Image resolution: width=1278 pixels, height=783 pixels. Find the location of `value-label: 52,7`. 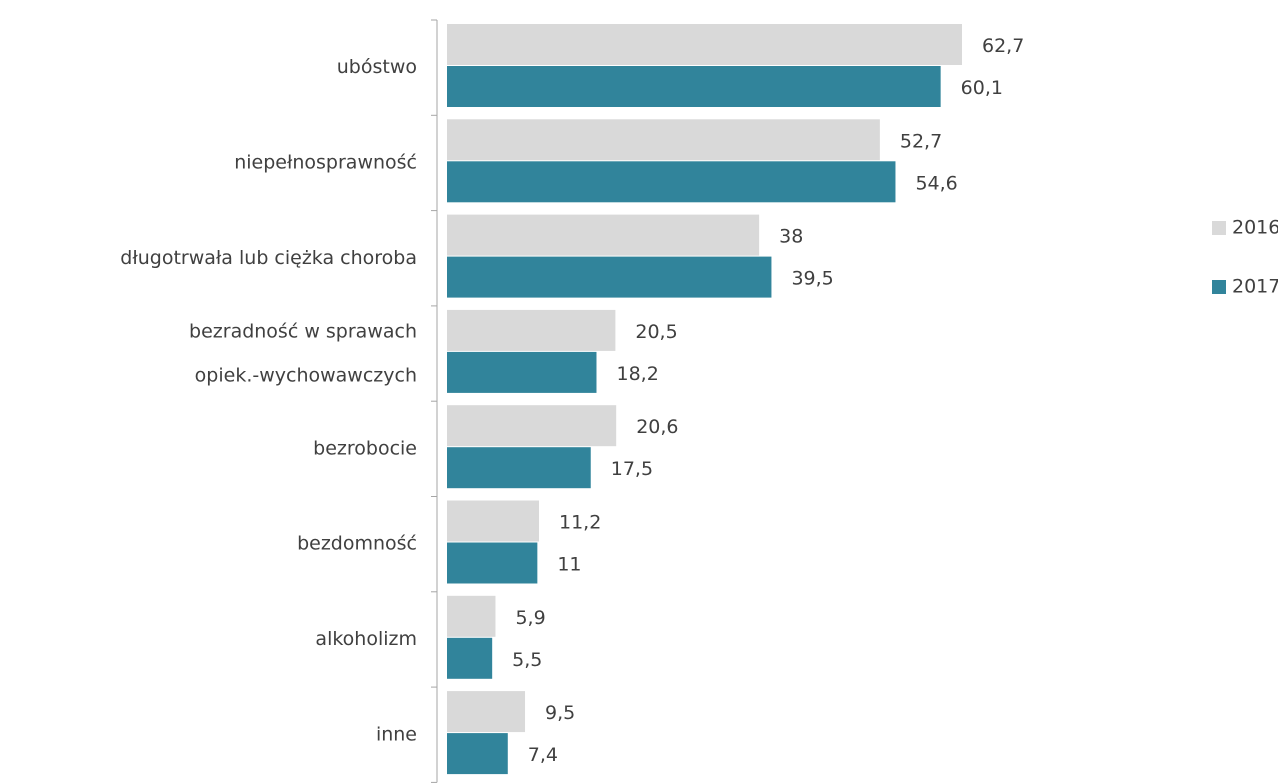

value-label: 52,7 is located at coordinates (921, 141).